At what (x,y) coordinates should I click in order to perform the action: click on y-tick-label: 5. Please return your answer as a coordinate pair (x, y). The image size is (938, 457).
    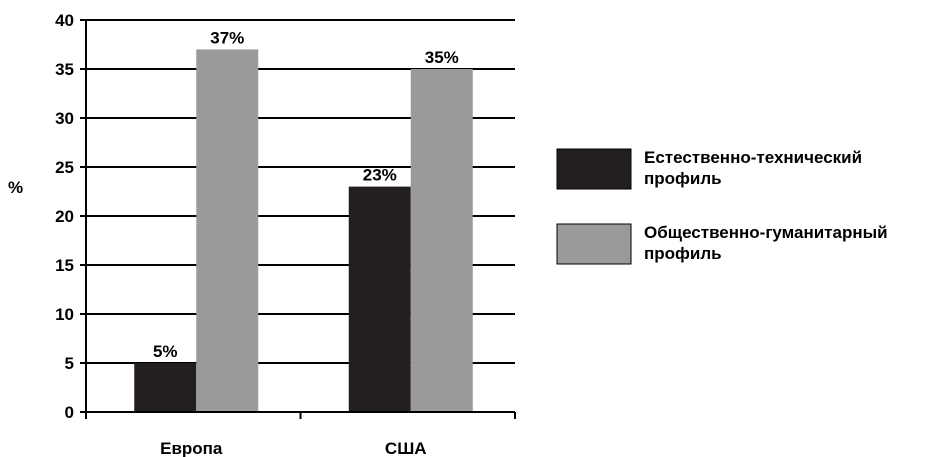
    Looking at the image, I should click on (69, 363).